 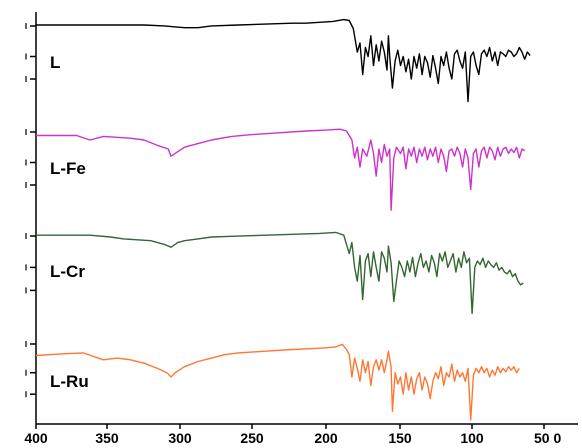 What do you see at coordinates (277, 382) in the screenshot?
I see `series-line-l-ru` at bounding box center [277, 382].